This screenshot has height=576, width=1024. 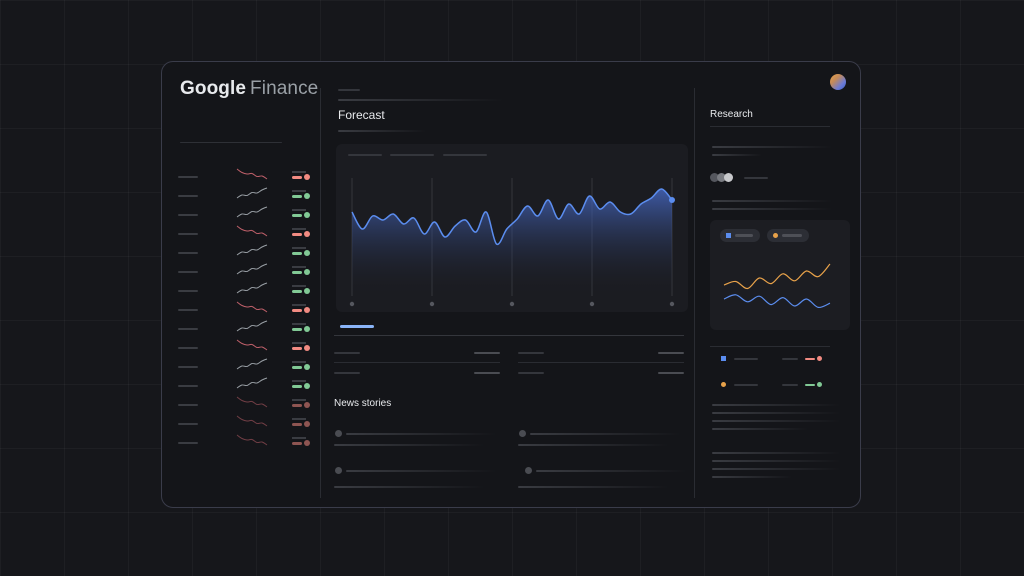 I want to click on tabs-divider, so click(x=509, y=335).